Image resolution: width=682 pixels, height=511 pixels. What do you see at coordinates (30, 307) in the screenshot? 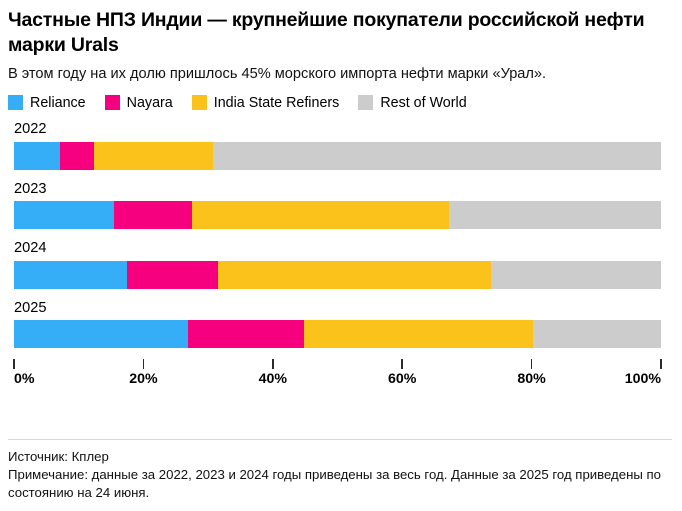
I see `bar-category-label: 2025` at bounding box center [30, 307].